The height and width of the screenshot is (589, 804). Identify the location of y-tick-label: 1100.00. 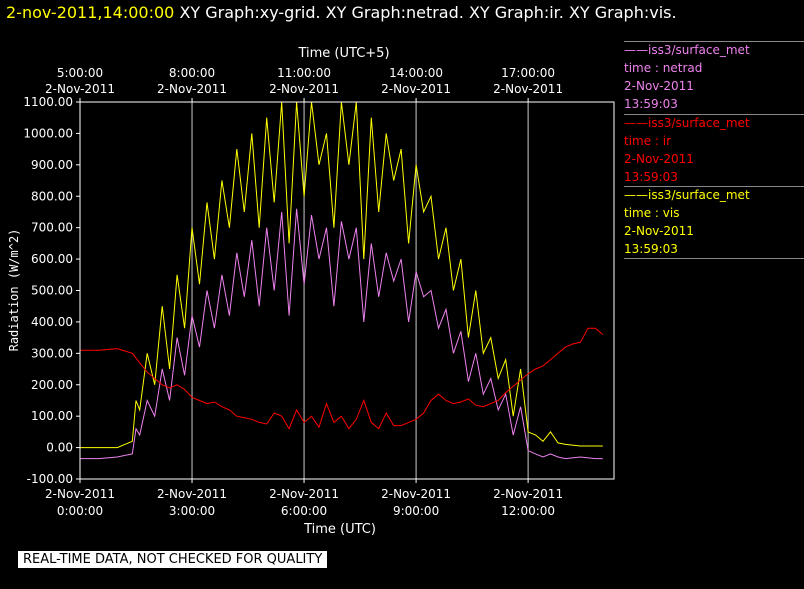
(48, 102).